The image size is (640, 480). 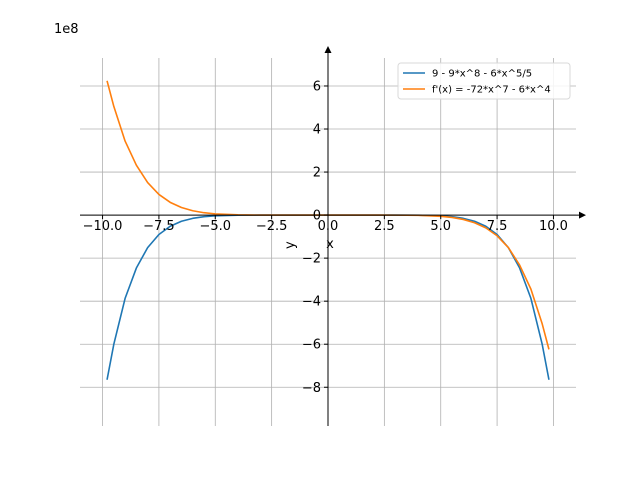 I want to click on legend-box, so click(x=484, y=81).